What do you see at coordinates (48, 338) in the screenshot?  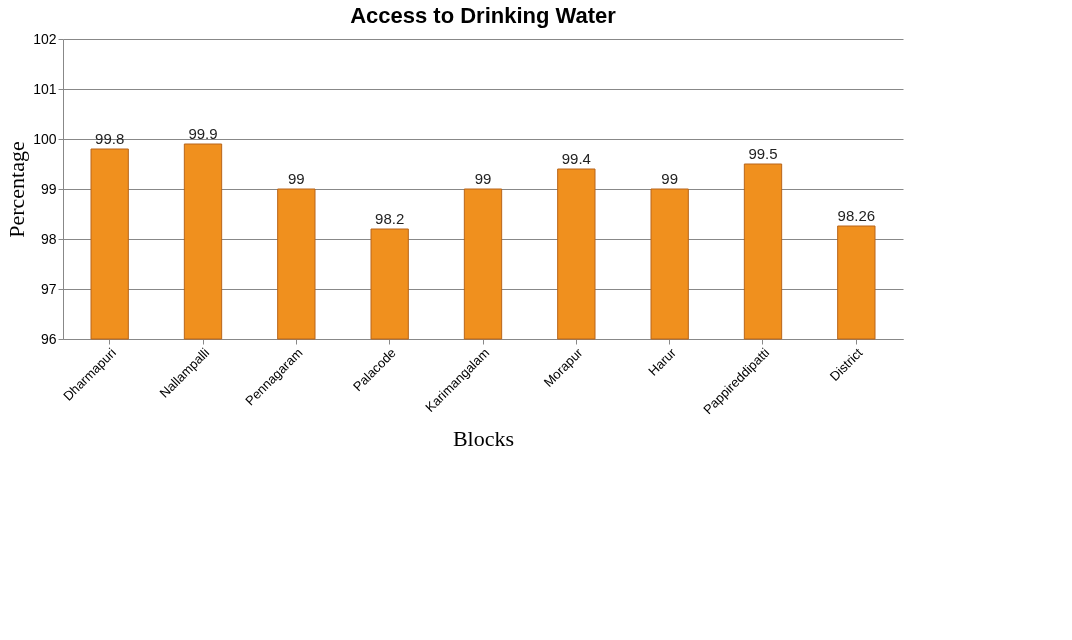 I see `y-tick-label: 96` at bounding box center [48, 338].